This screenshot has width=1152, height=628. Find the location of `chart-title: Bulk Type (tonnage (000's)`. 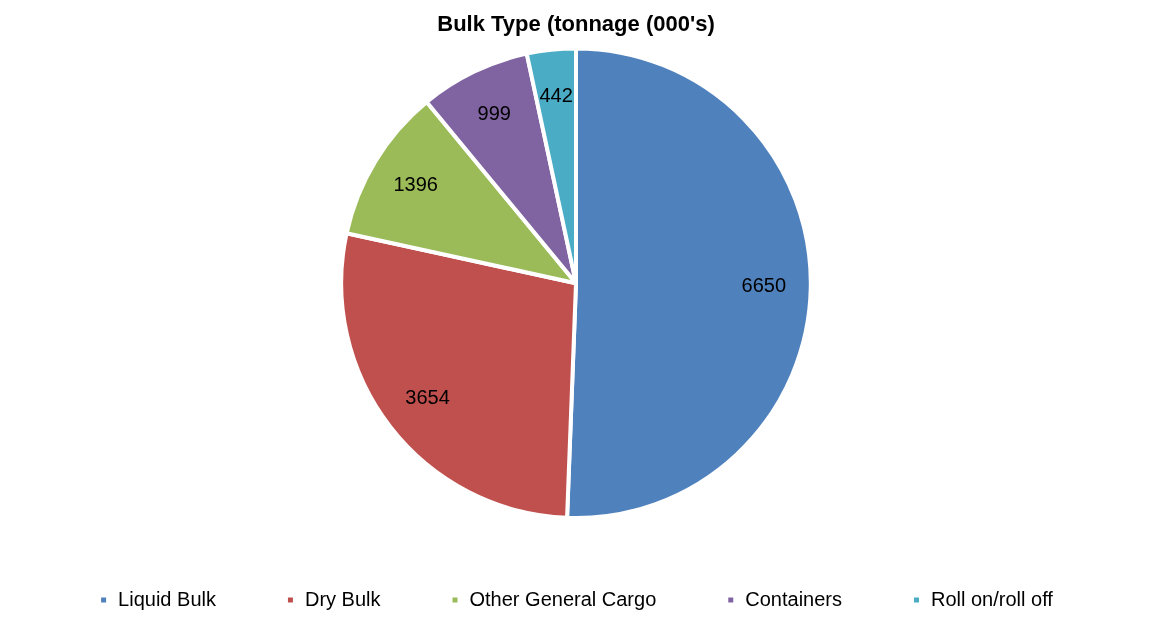

chart-title: Bulk Type (tonnage (000's) is located at coordinates (576, 24).